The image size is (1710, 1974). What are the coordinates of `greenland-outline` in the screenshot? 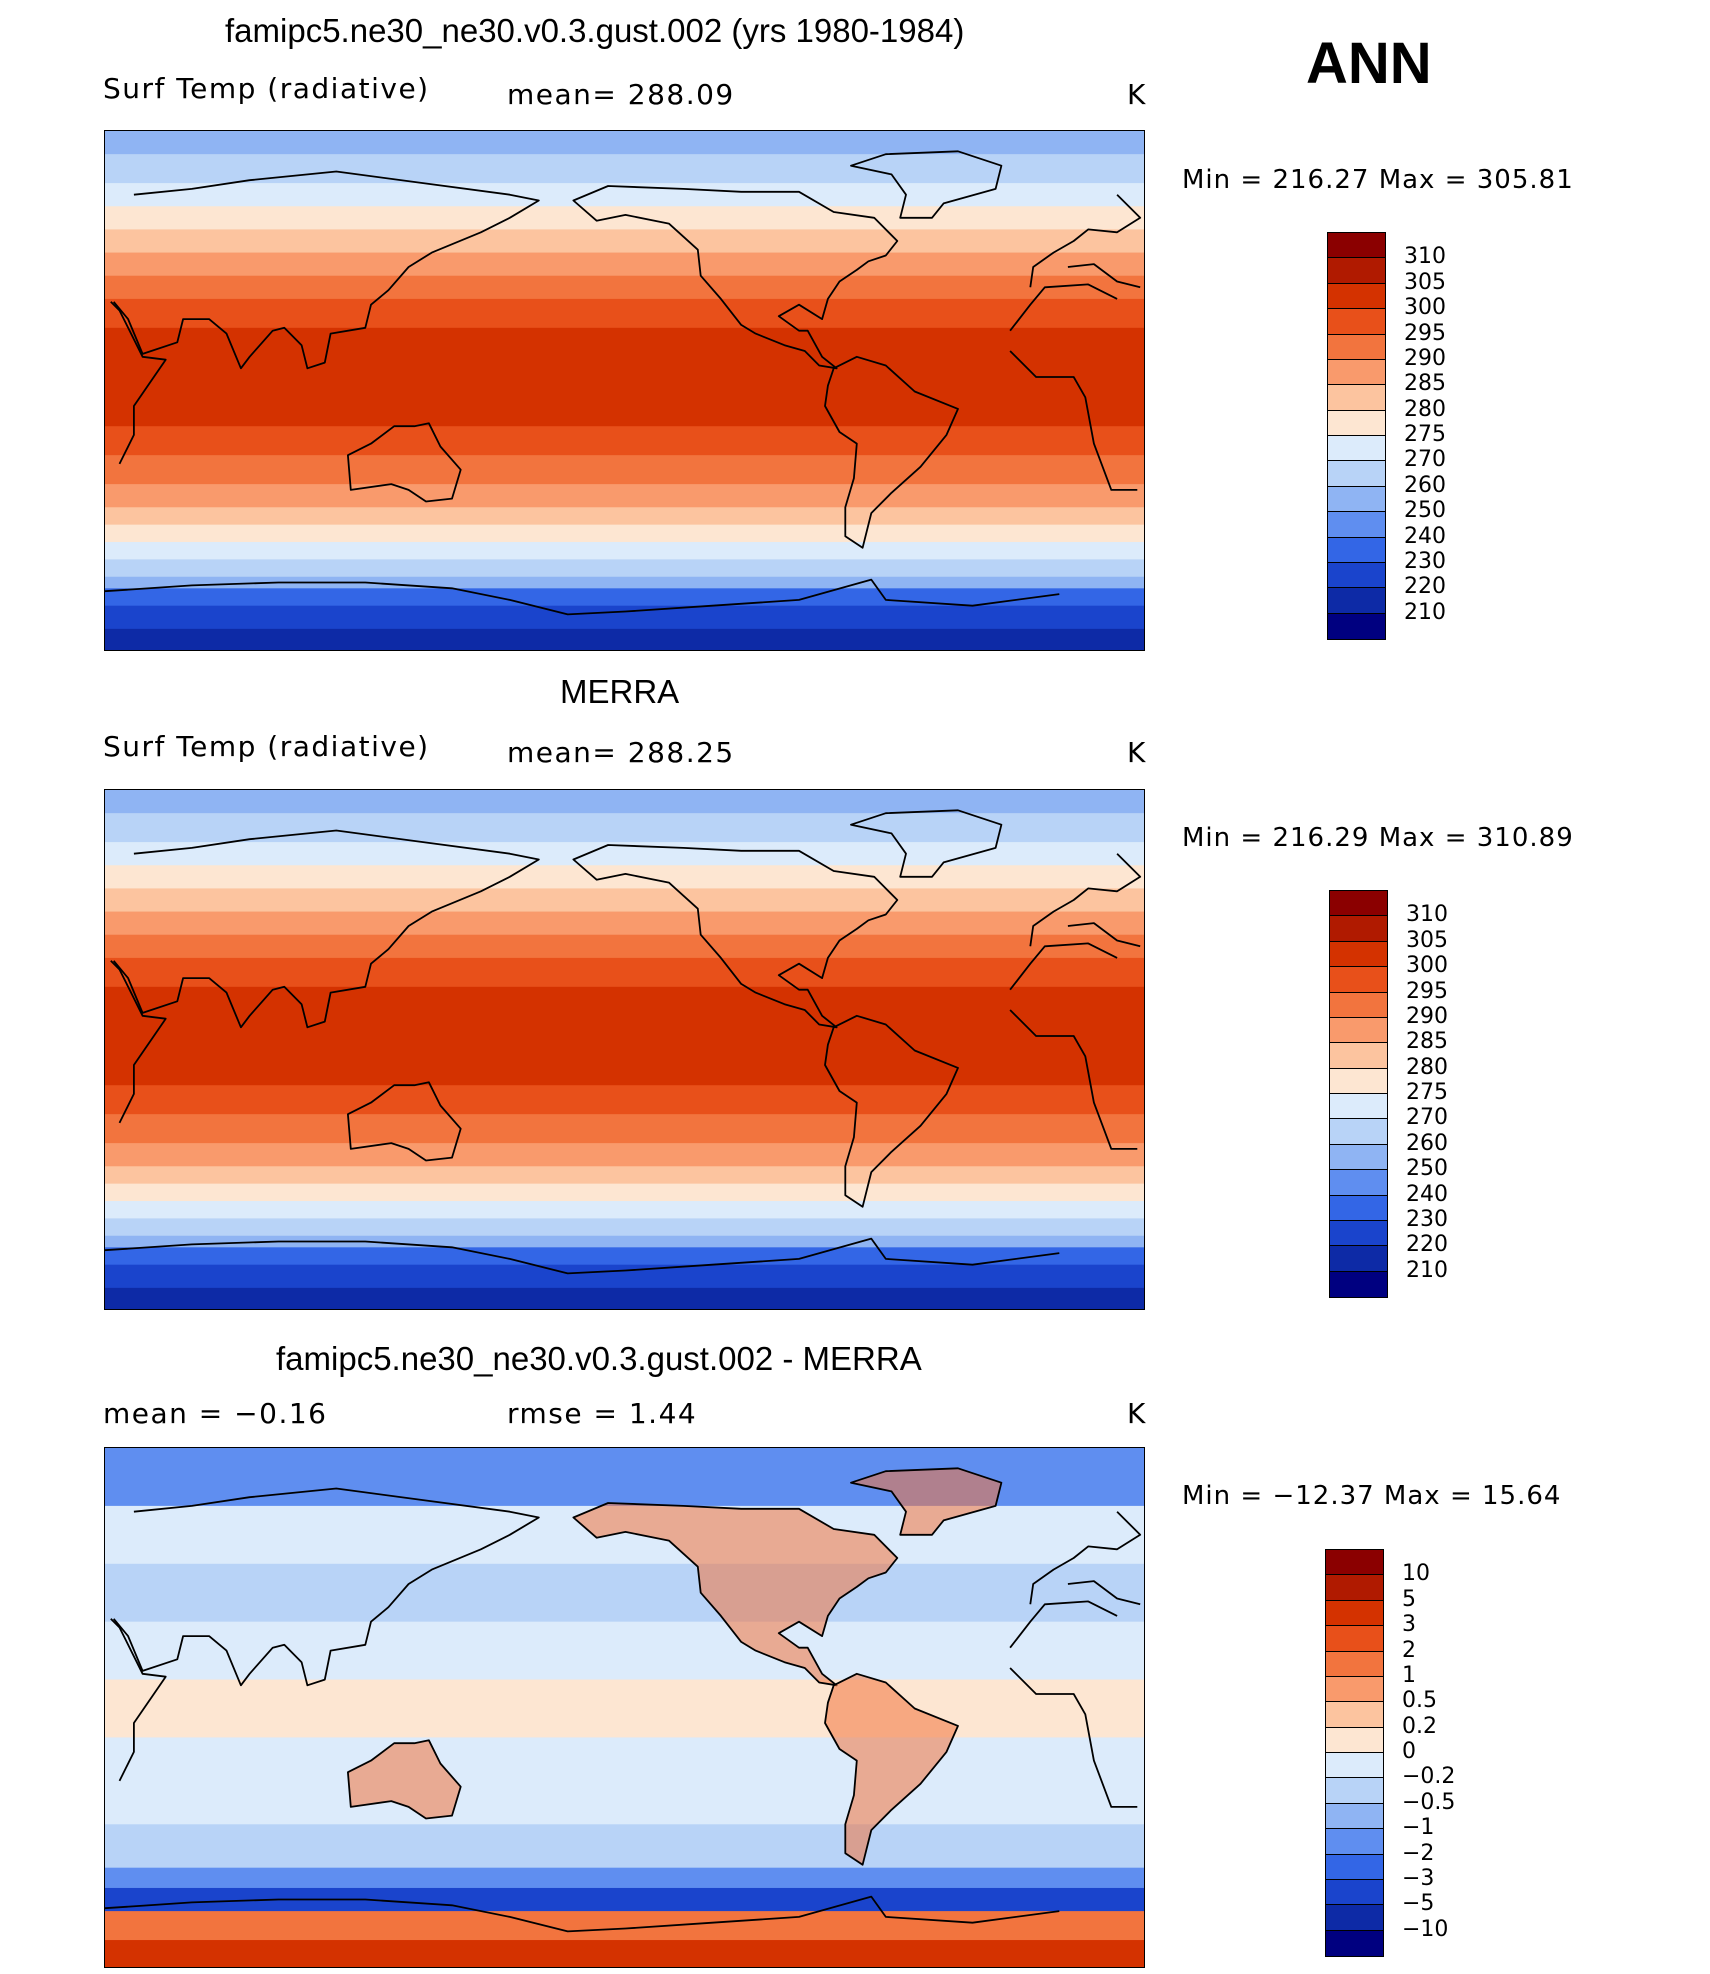 It's located at (926, 843).